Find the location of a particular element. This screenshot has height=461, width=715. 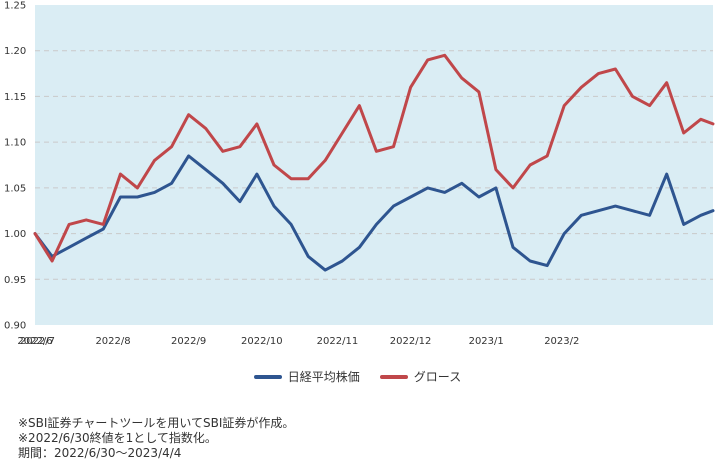

legend-label-growth: グロース is located at coordinates (437, 377).